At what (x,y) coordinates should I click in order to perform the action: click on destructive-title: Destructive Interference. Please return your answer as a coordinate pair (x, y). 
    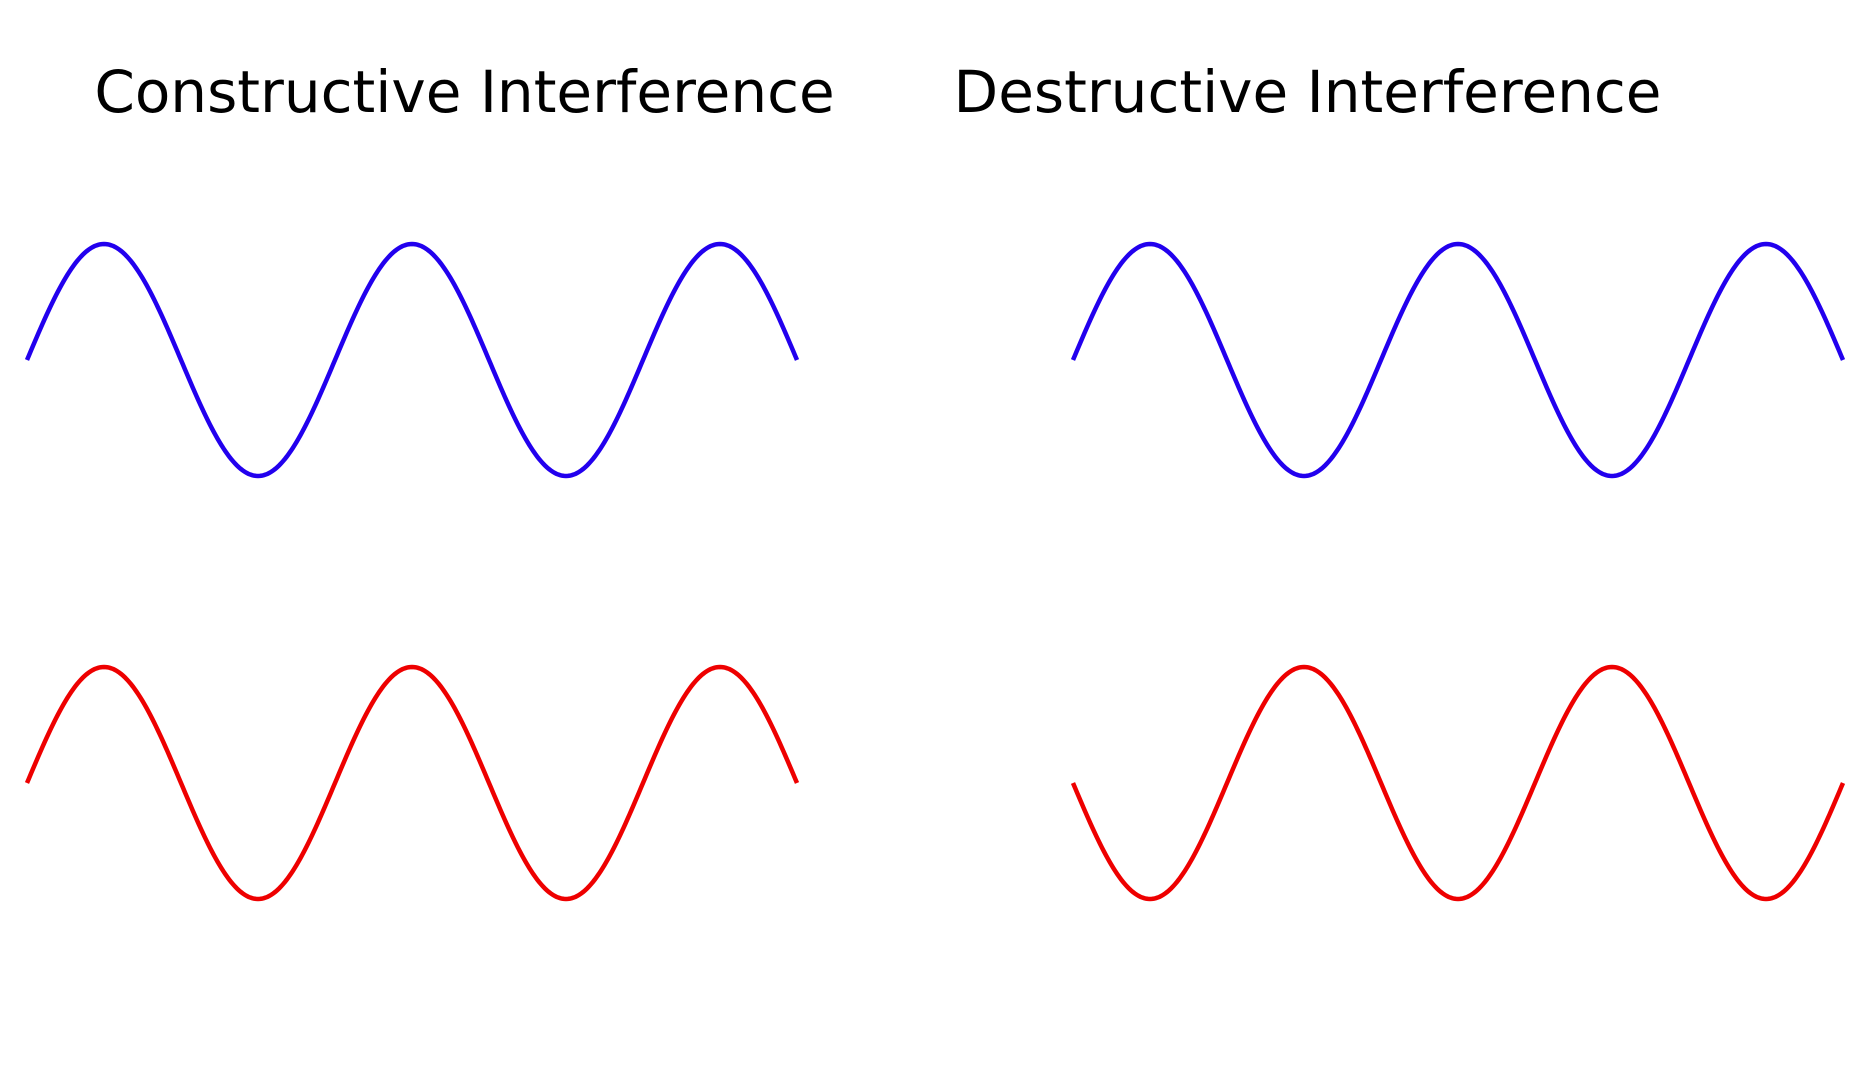
    Looking at the image, I should click on (1307, 92).